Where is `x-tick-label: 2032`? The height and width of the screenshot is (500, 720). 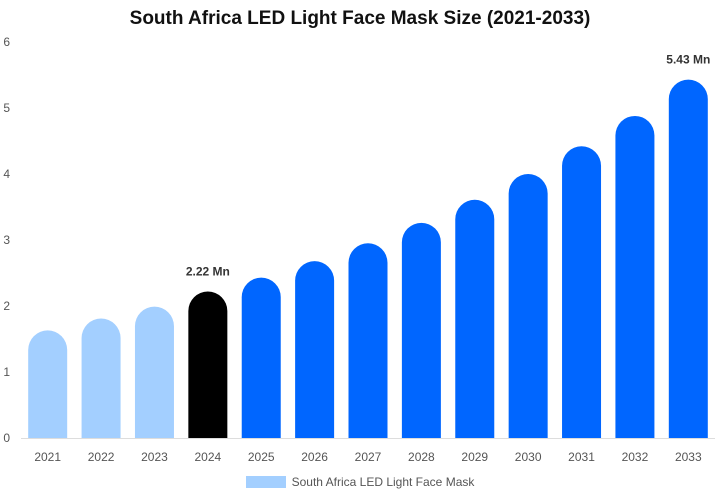 x-tick-label: 2032 is located at coordinates (635, 457).